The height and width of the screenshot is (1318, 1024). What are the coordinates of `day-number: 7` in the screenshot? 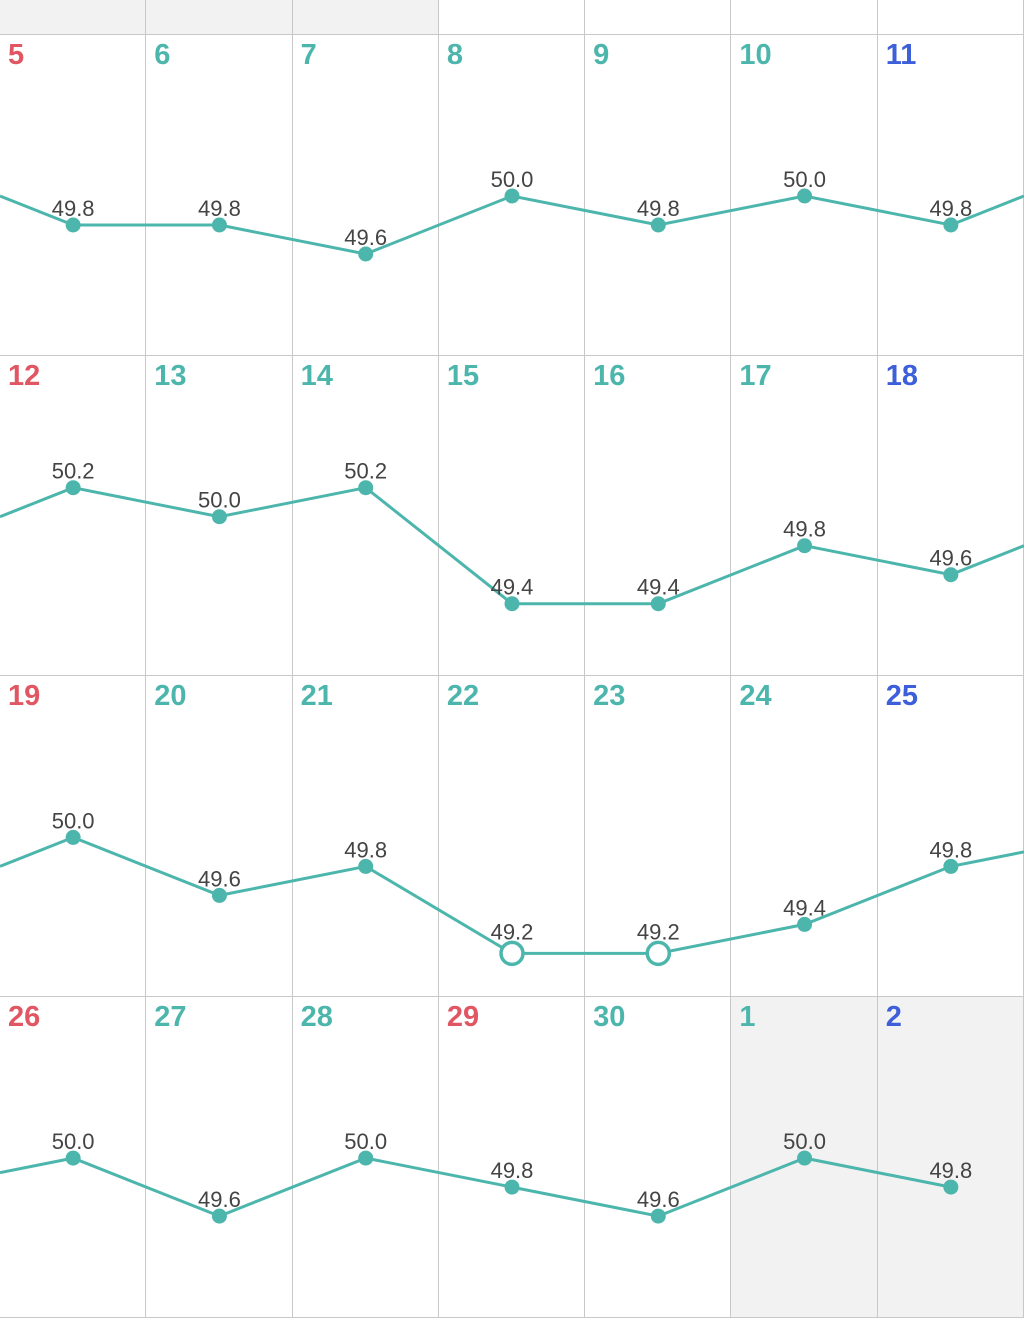 It's located at (308, 55).